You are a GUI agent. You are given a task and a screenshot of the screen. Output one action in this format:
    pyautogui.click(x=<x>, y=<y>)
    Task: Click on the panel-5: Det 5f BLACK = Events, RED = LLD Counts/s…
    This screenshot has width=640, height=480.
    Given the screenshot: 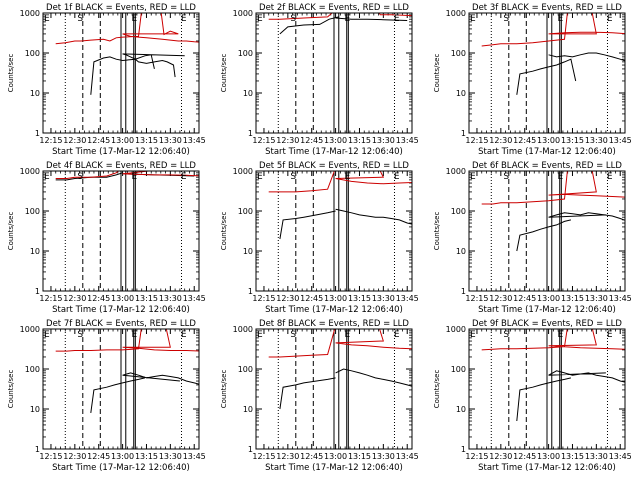 What is the action you would take?
    pyautogui.click(x=319, y=238)
    